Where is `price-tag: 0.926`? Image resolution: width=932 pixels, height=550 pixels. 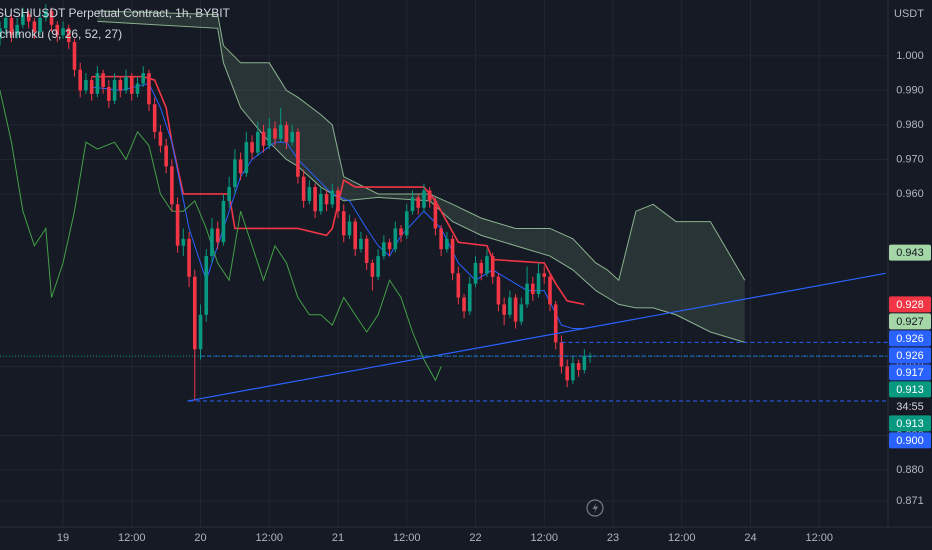
price-tag: 0.926 is located at coordinates (910, 339).